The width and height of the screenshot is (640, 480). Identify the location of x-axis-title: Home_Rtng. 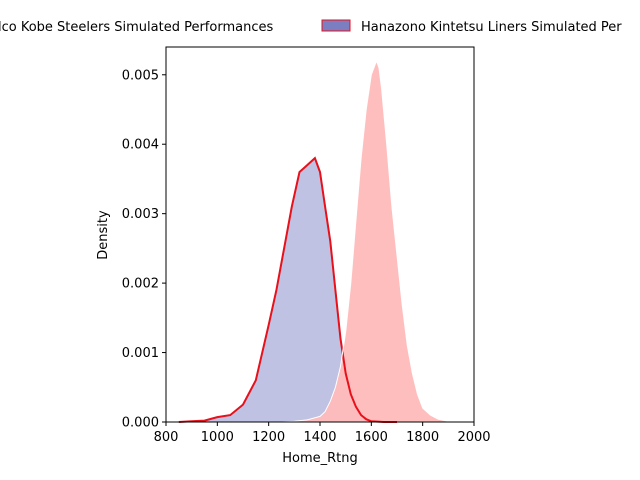
(320, 458).